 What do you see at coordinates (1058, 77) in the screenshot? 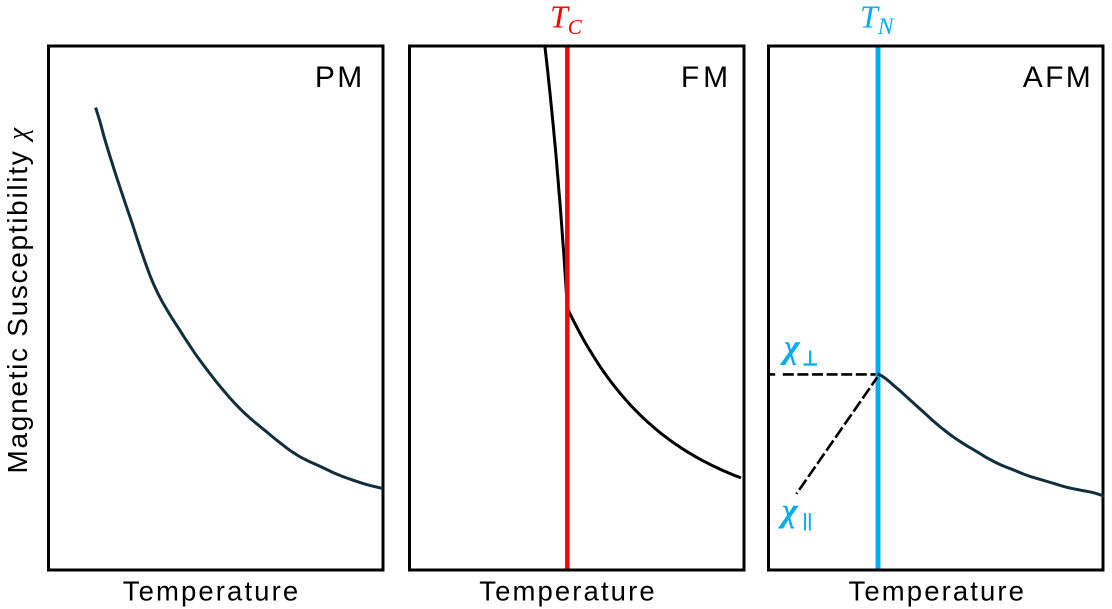
I see `svg-text: AFM` at bounding box center [1058, 77].